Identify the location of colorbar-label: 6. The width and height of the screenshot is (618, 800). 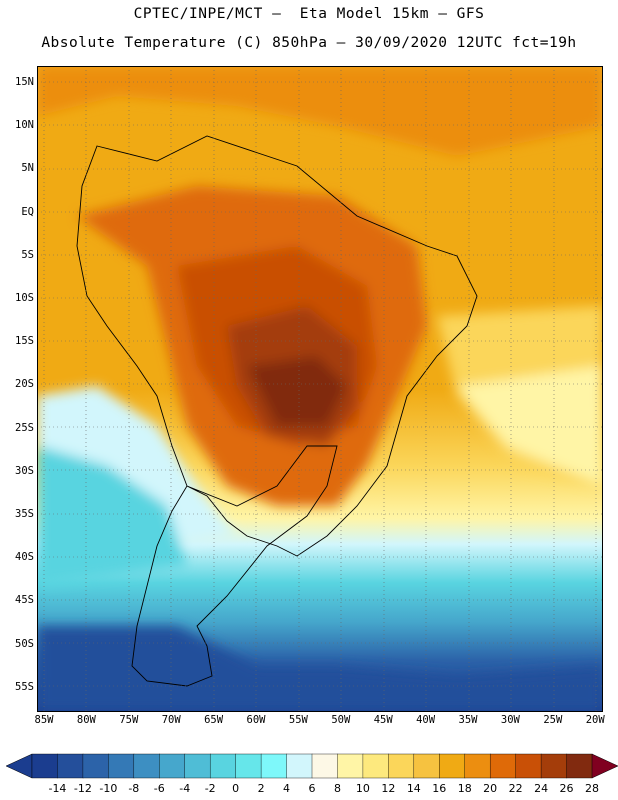
(312, 788).